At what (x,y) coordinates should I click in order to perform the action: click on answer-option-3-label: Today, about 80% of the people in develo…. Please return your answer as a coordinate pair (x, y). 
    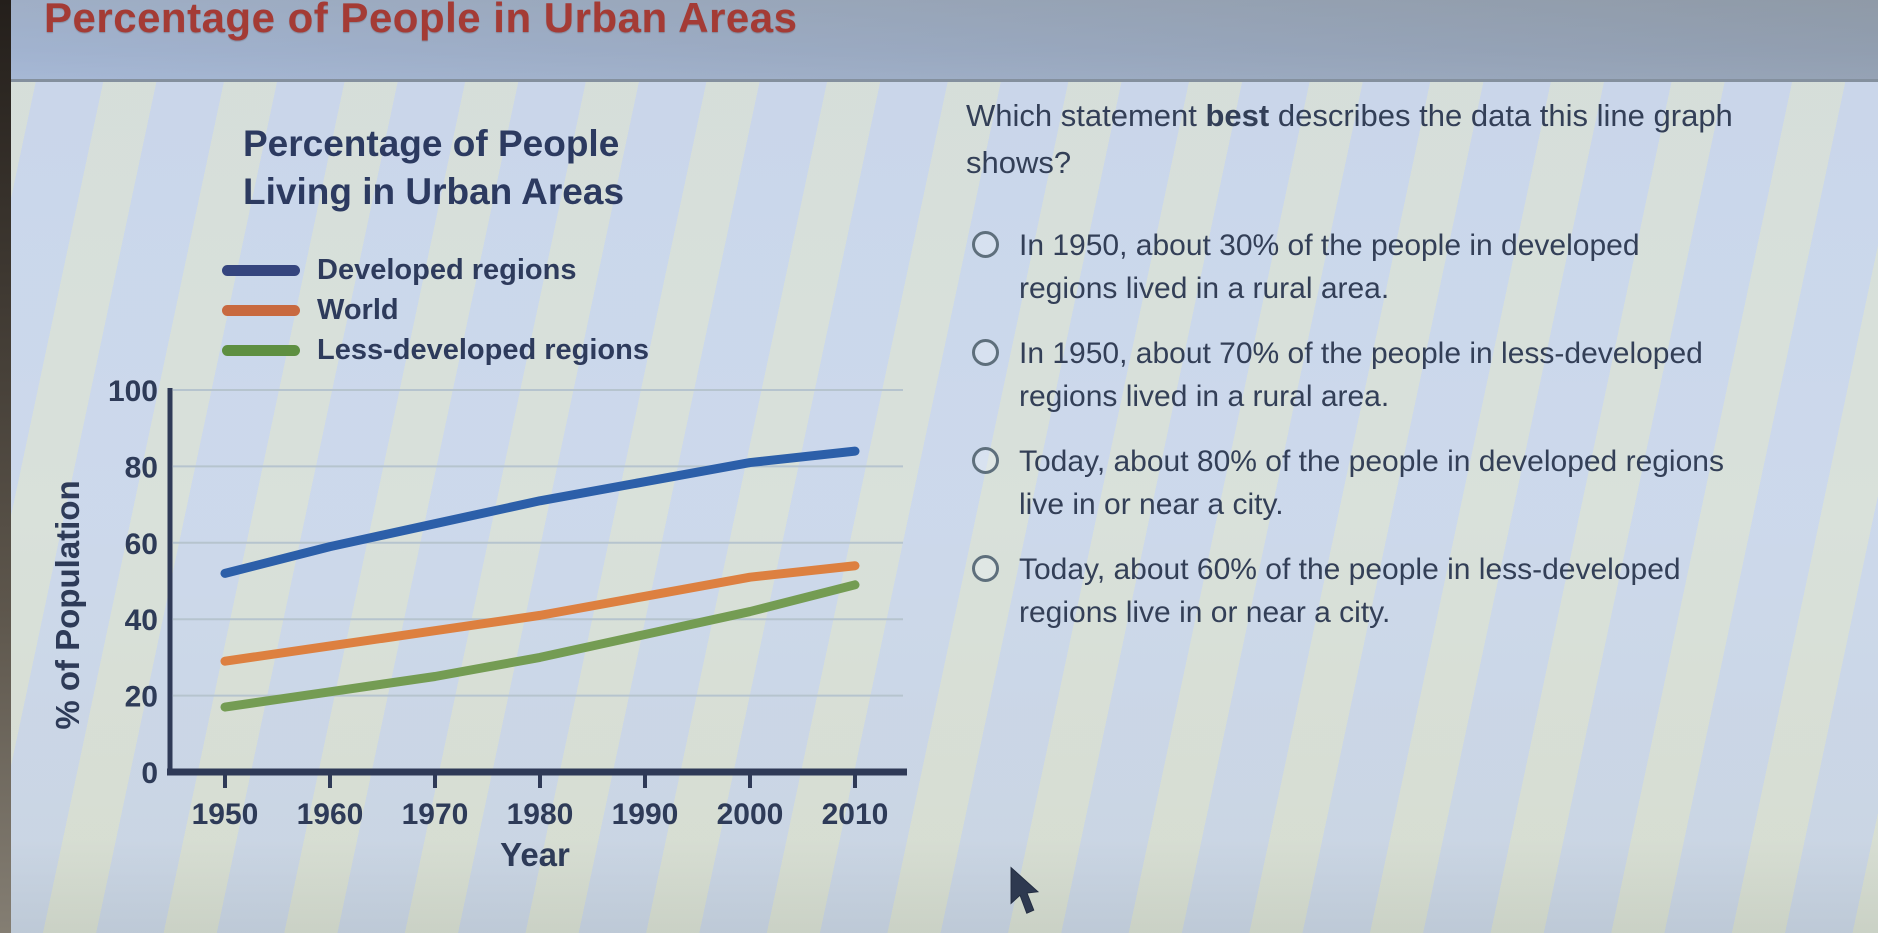
    Looking at the image, I should click on (1371, 483).